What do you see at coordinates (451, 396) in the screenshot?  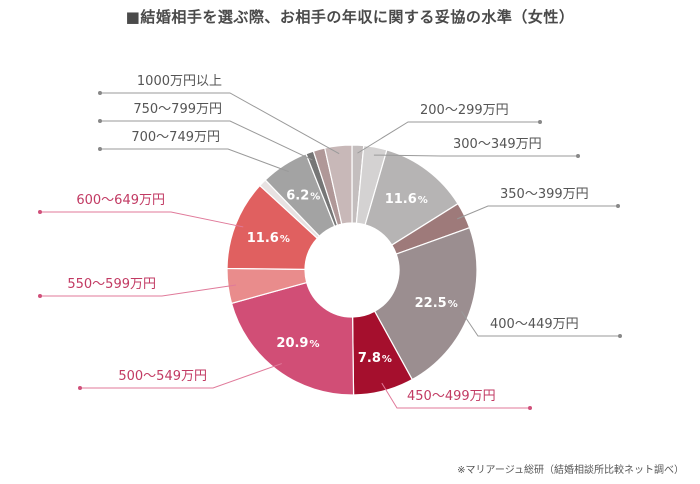 I see `category-label: 450〜499万円` at bounding box center [451, 396].